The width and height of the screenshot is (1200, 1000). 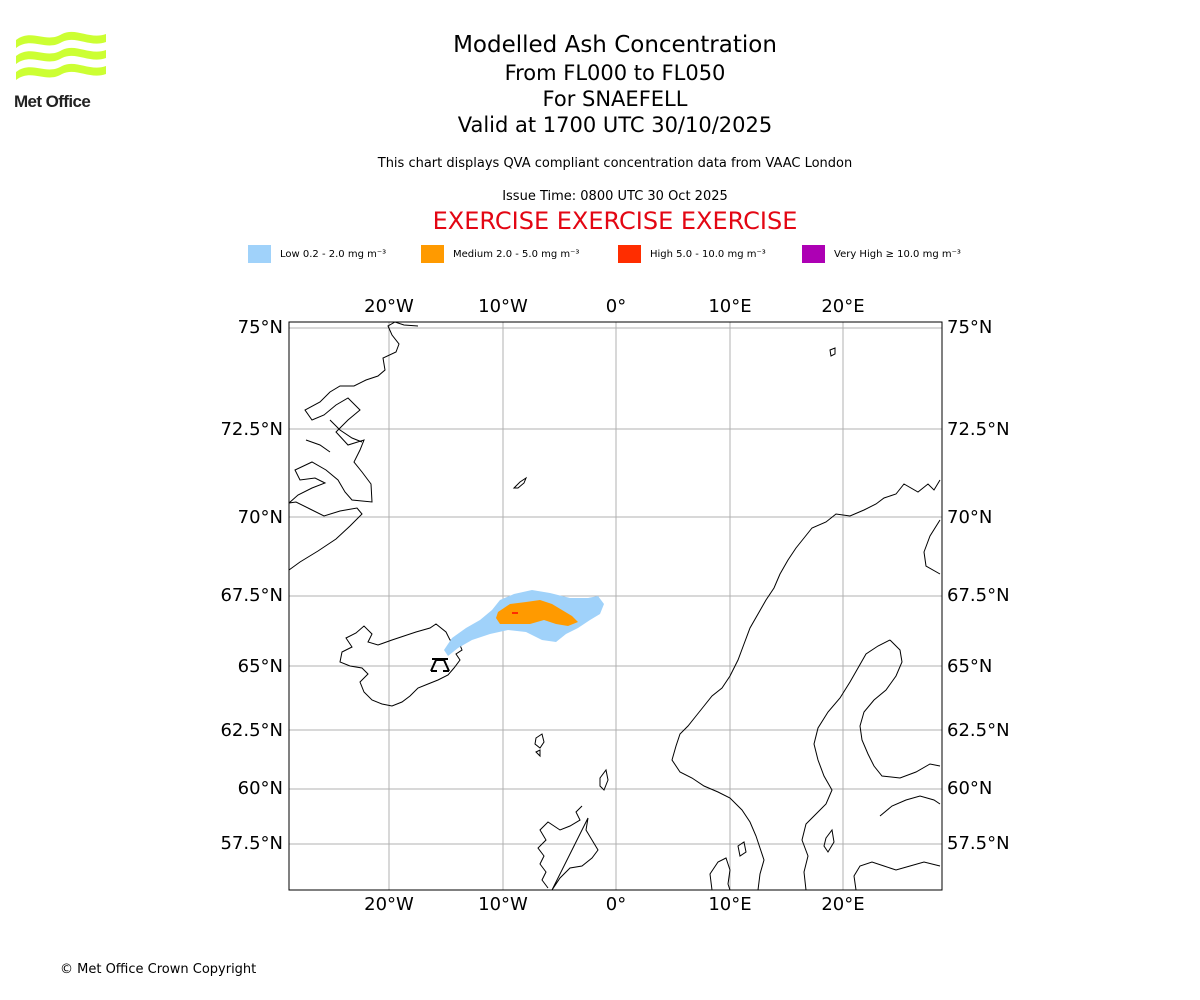 What do you see at coordinates (832, 352) in the screenshot?
I see `bear-island` at bounding box center [832, 352].